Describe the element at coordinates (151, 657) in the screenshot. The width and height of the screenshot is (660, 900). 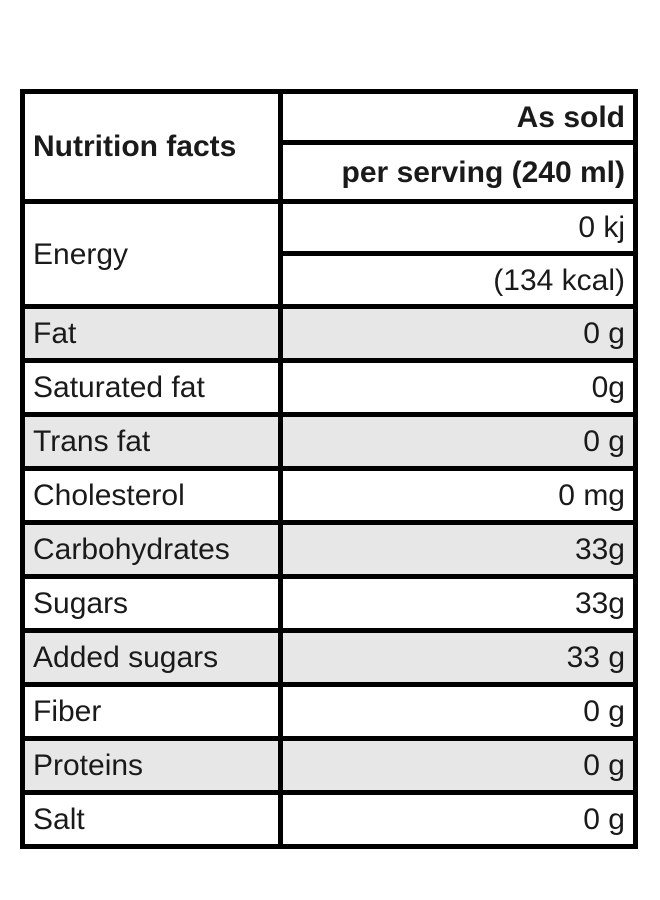
I see `nutrient-label: Added sugars` at that location.